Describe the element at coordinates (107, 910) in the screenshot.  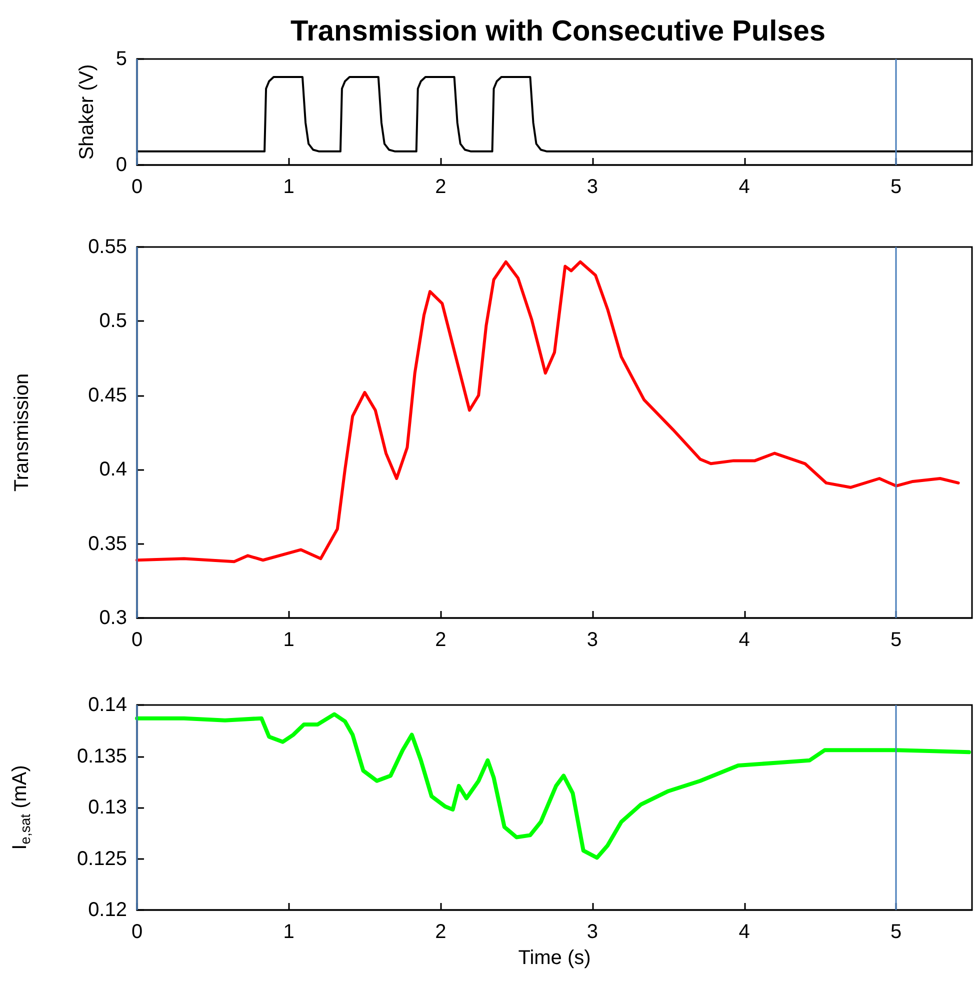
I see `y-tick-label: 0.12` at that location.